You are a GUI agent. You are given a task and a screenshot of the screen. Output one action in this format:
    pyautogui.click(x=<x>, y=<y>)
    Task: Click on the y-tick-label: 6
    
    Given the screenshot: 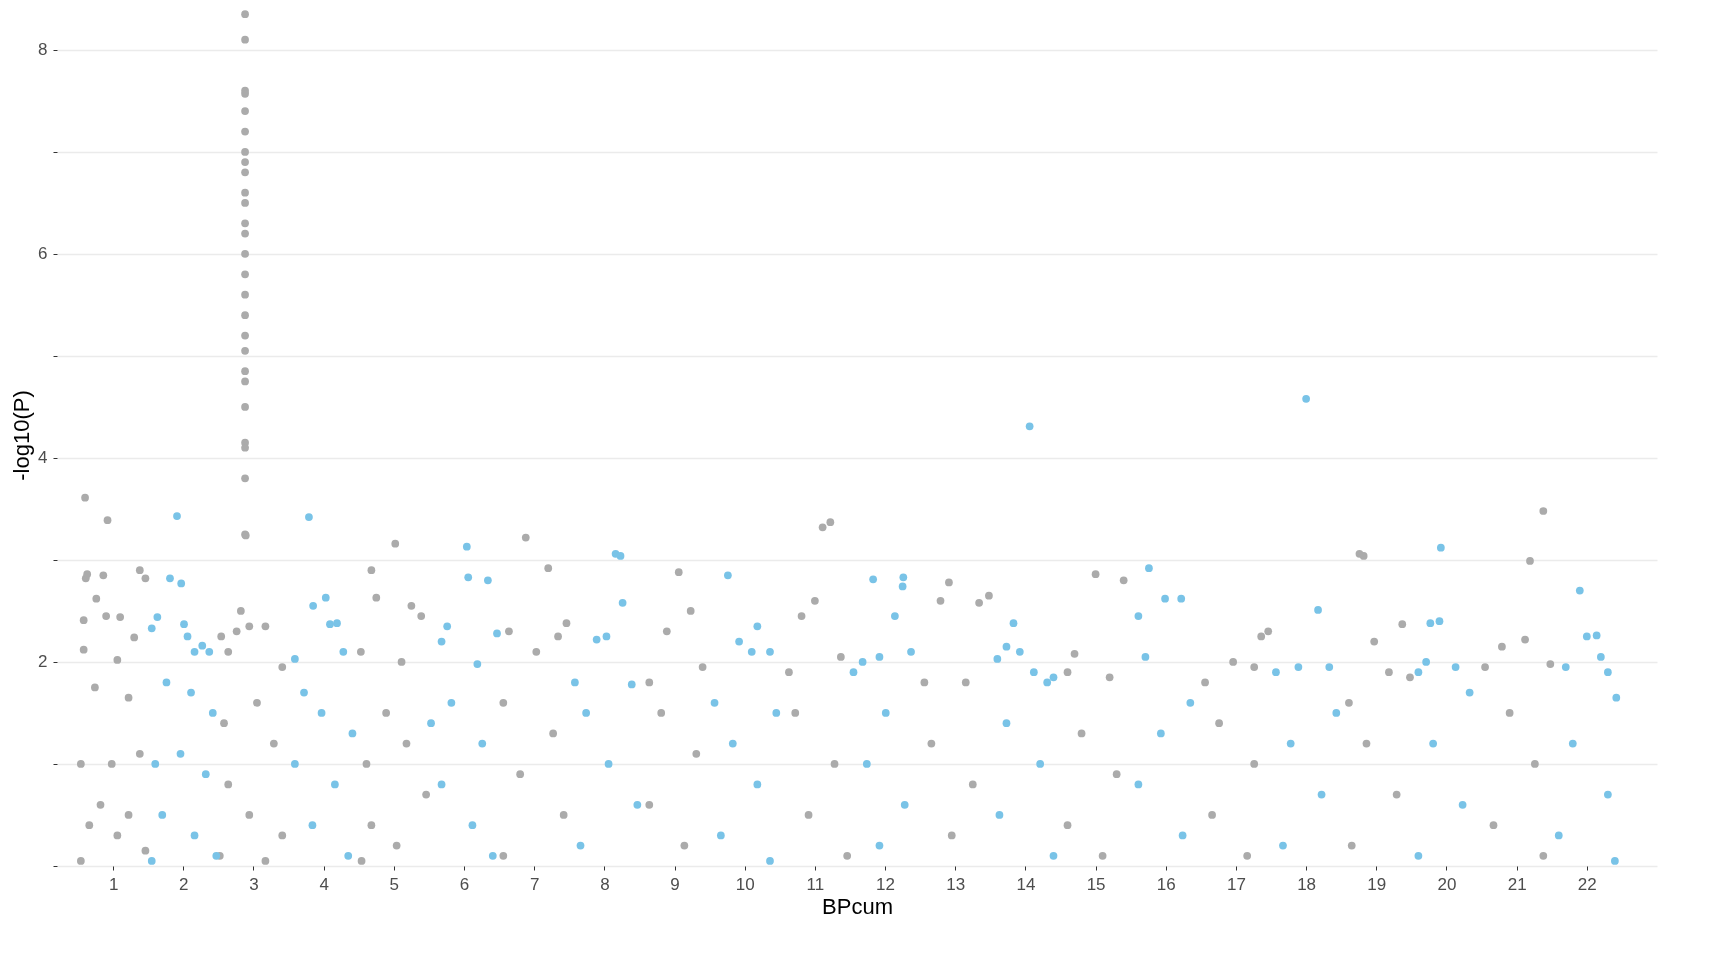 What is the action you would take?
    pyautogui.click(x=43, y=254)
    